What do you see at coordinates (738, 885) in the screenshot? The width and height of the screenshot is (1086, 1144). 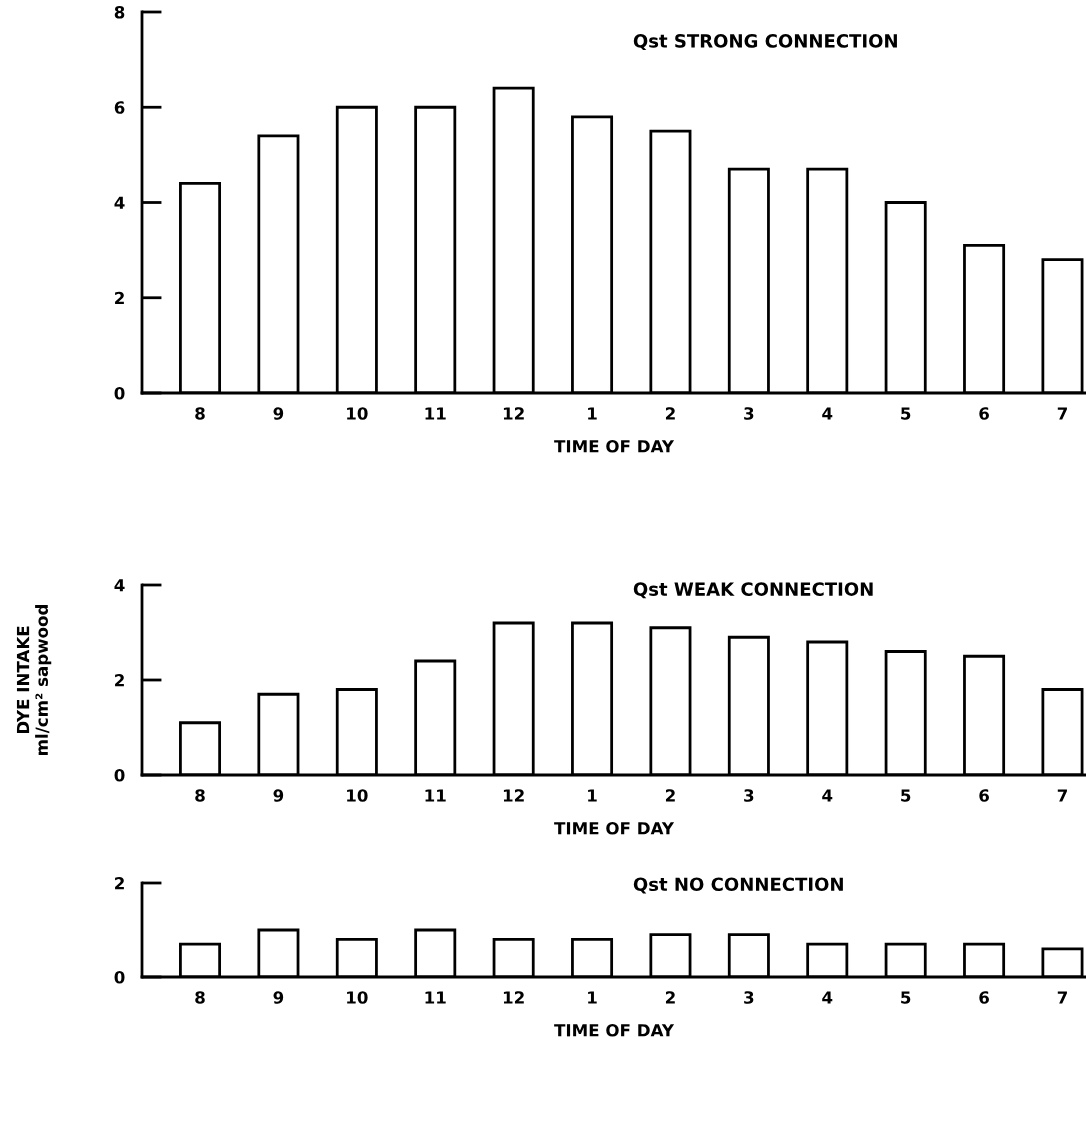 I see `chart-title: Qst NO CONNECTION` at bounding box center [738, 885].